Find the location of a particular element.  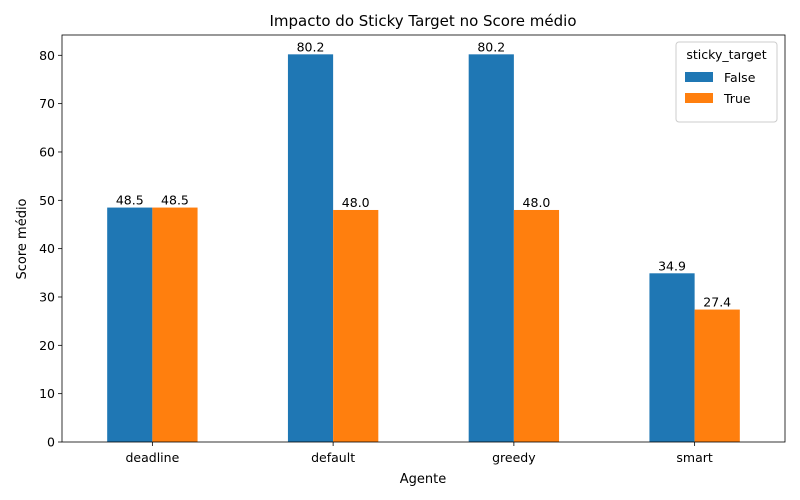

bar-false-greedy is located at coordinates (491, 248).